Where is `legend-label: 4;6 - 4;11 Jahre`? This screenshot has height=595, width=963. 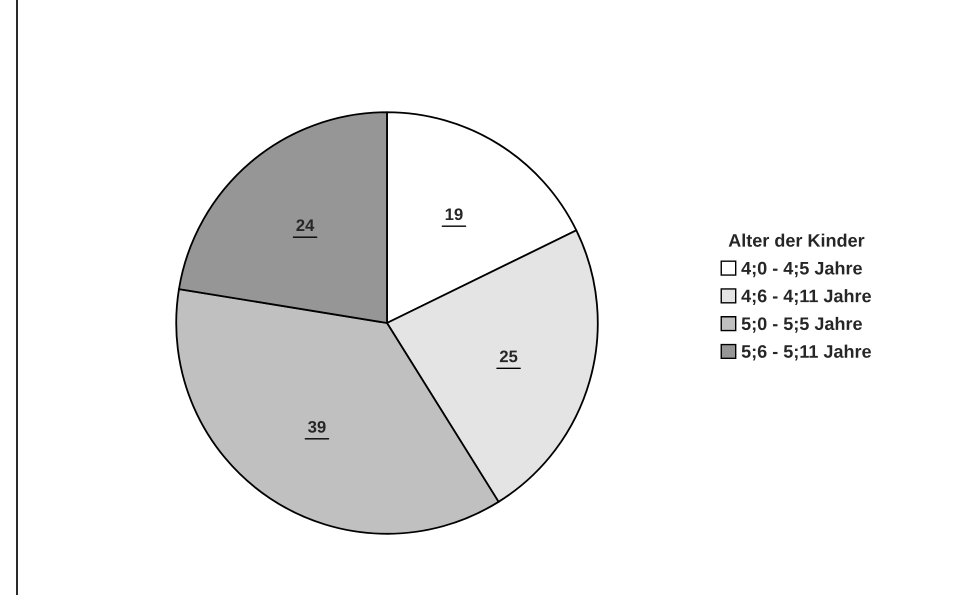 legend-label: 4;6 - 4;11 Jahre is located at coordinates (806, 297).